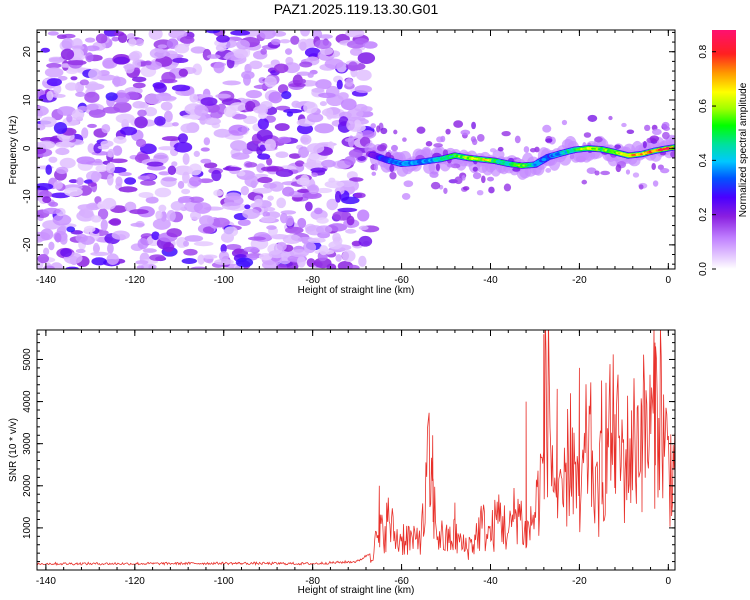 The image size is (750, 600). What do you see at coordinates (703, 160) in the screenshot?
I see `colorbar-tick-label: 0.4` at bounding box center [703, 160].